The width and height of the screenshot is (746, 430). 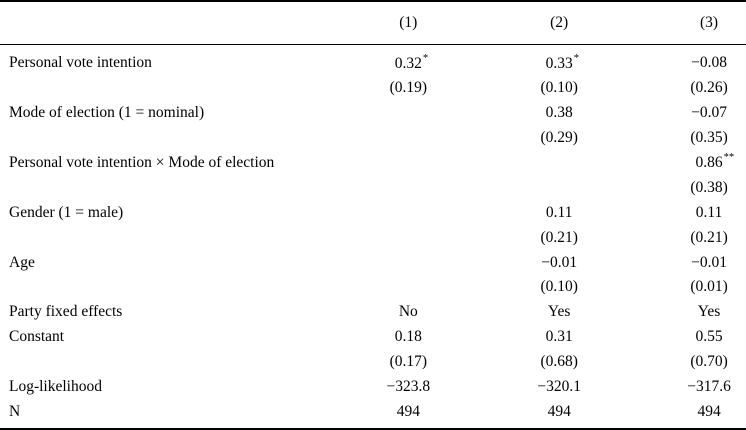 I want to click on column-header-2: (2), so click(x=559, y=22).